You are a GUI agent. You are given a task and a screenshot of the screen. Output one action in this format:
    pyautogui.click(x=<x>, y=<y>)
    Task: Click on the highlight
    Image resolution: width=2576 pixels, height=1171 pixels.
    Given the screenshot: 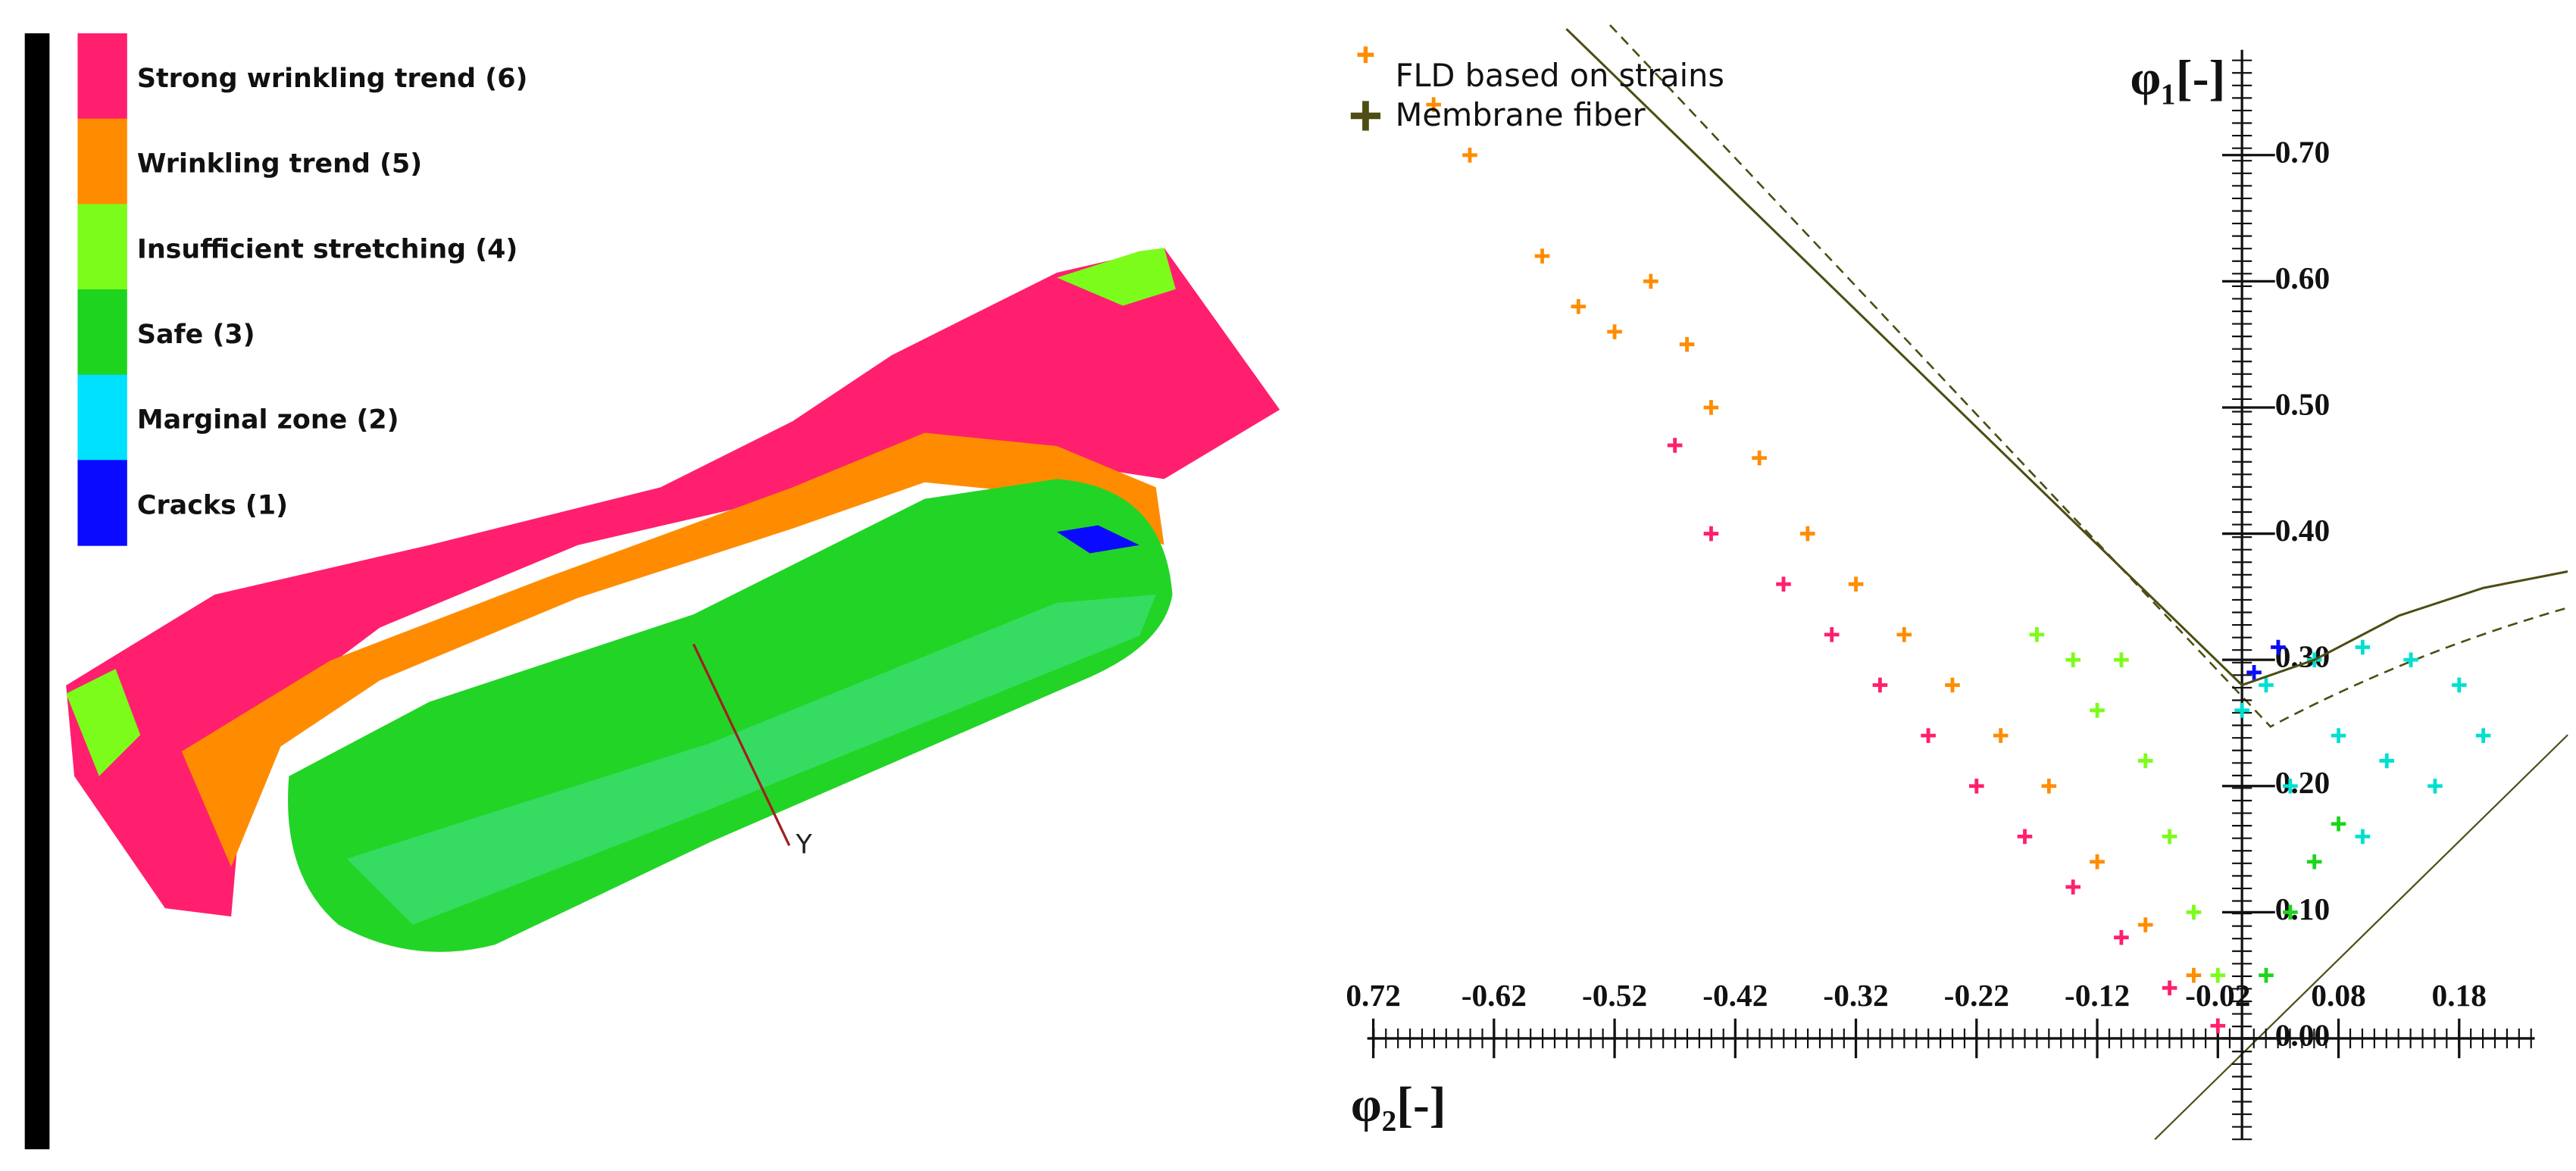 What is the action you would take?
    pyautogui.click(x=751, y=759)
    